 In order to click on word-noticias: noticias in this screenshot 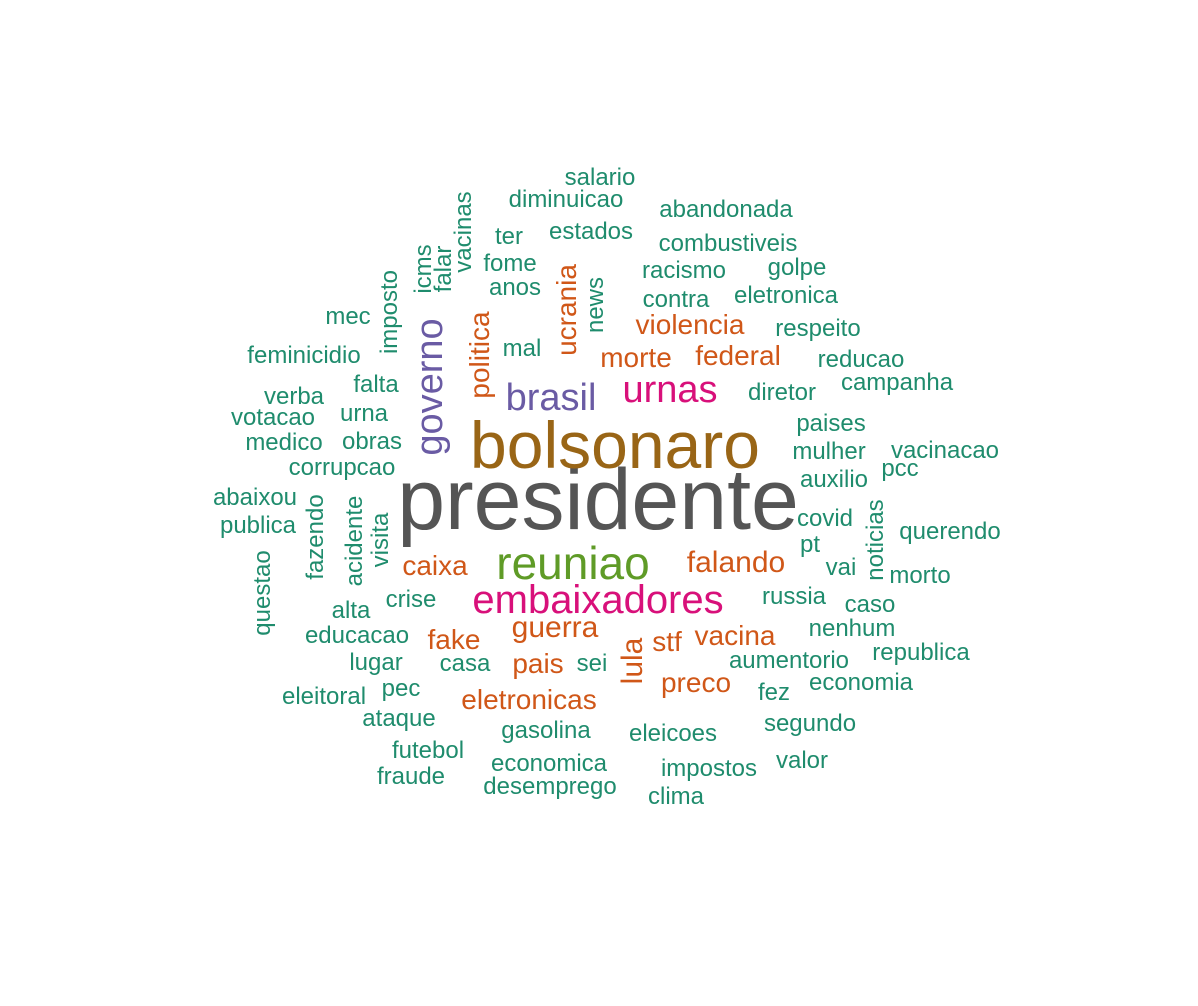, I will do `click(875, 540)`.